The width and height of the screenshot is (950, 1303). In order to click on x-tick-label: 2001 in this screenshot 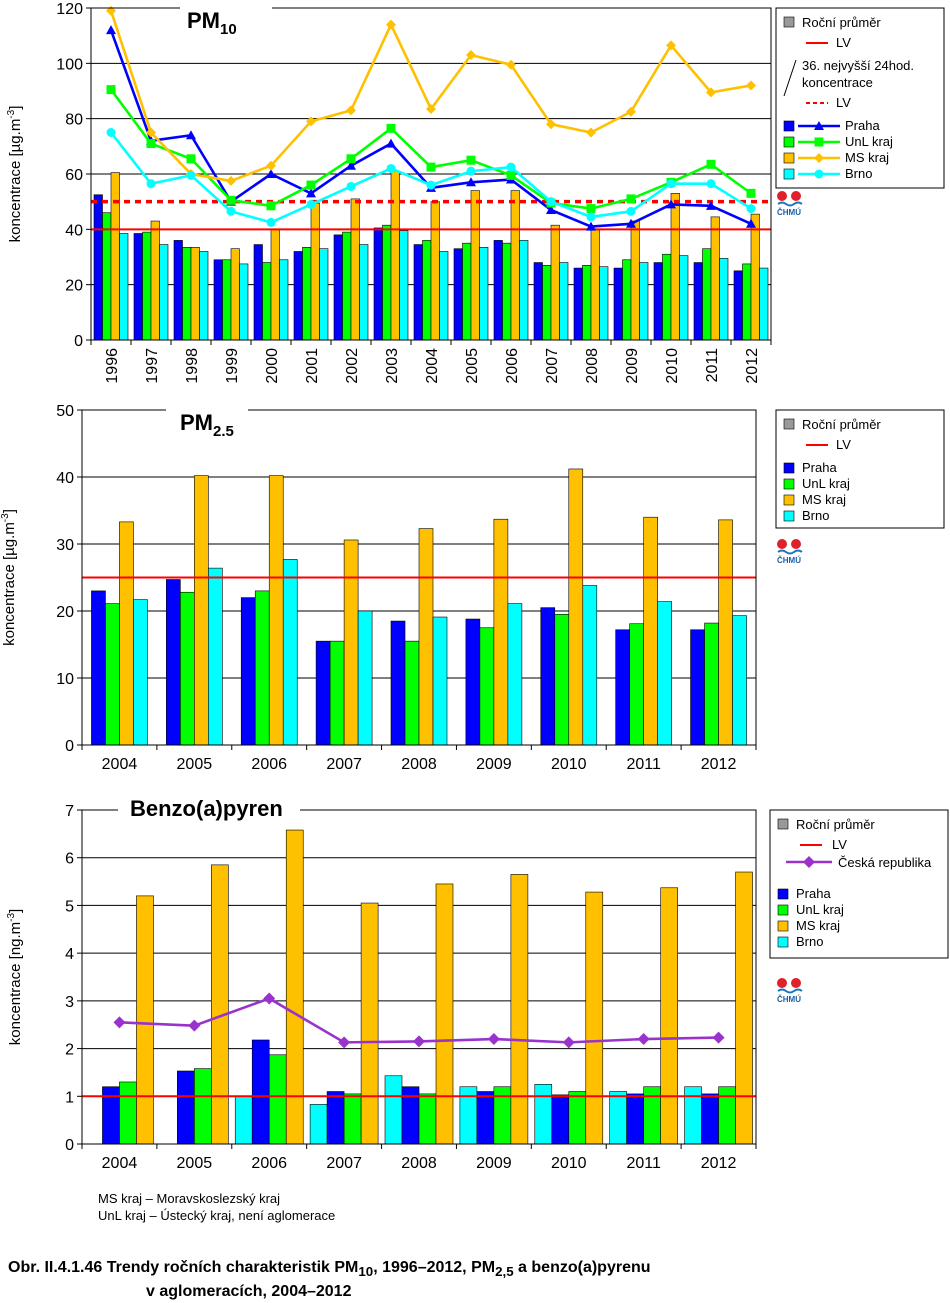, I will do `click(312, 366)`.